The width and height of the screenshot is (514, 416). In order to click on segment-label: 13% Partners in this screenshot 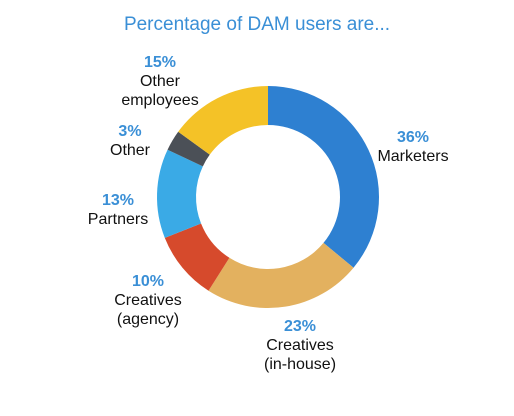, I will do `click(118, 210)`.